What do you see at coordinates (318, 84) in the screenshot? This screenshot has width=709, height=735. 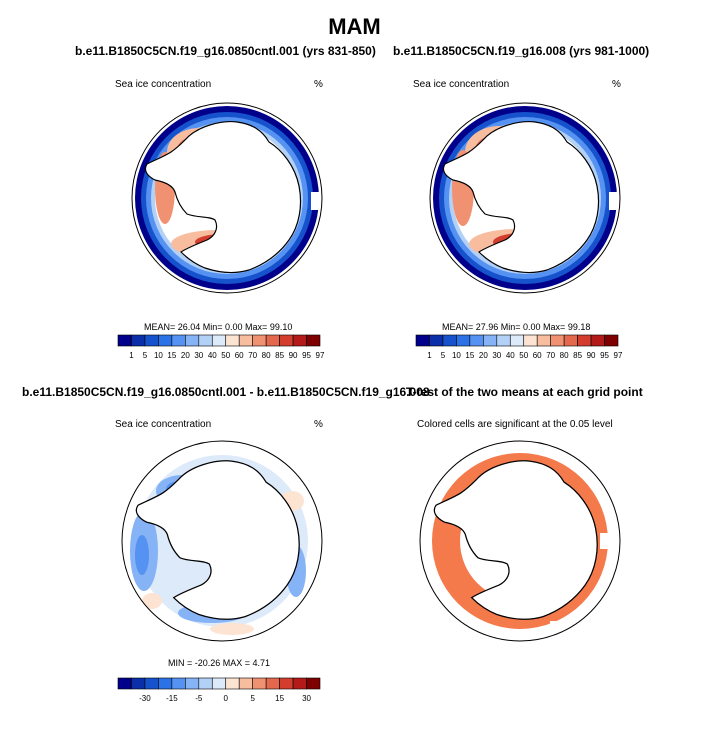 I see `panel1-units-label: %` at bounding box center [318, 84].